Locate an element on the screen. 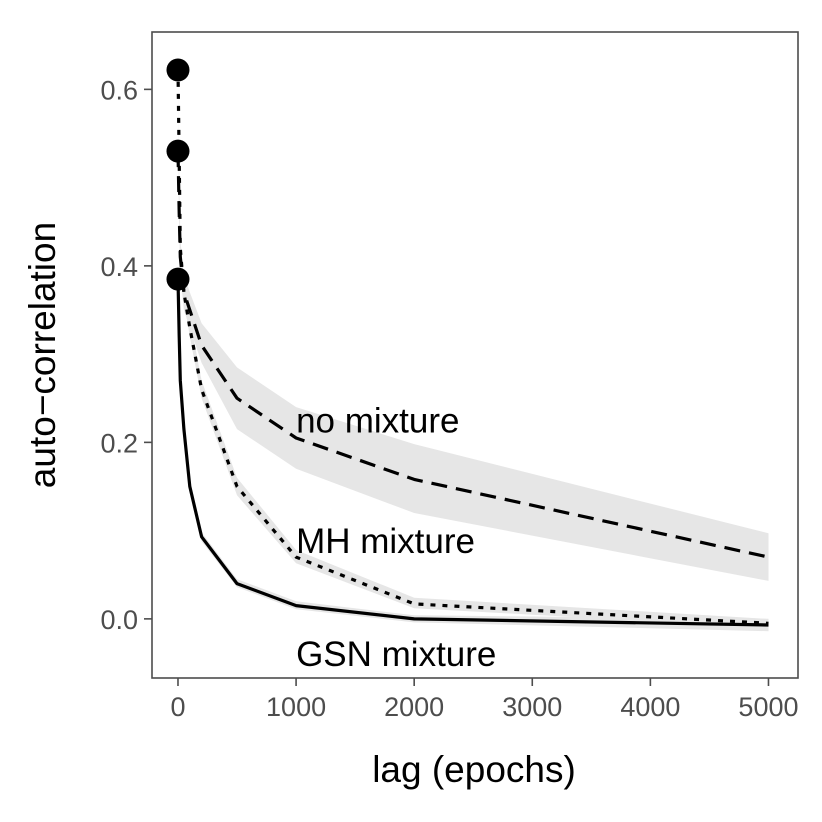 The image size is (822, 822). x-axis: 0 1000 2000 3000 4000 5000 is located at coordinates (484, 700).